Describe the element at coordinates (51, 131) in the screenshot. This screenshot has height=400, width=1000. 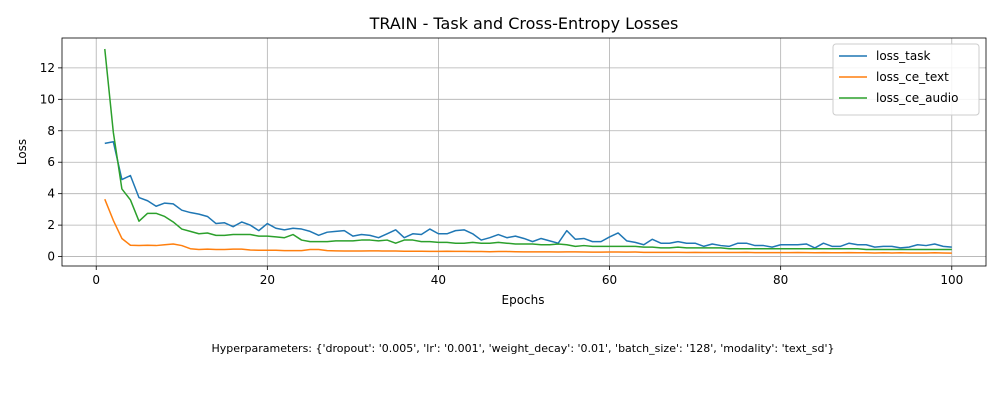
I see `y-tick-label: 8` at that location.